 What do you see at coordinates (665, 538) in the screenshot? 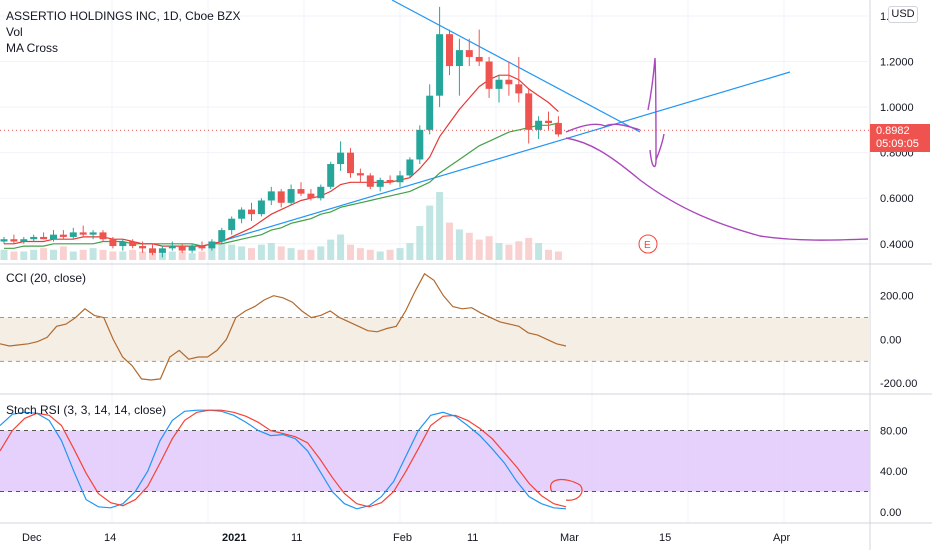
I see `time-tick-label: 15` at bounding box center [665, 538].